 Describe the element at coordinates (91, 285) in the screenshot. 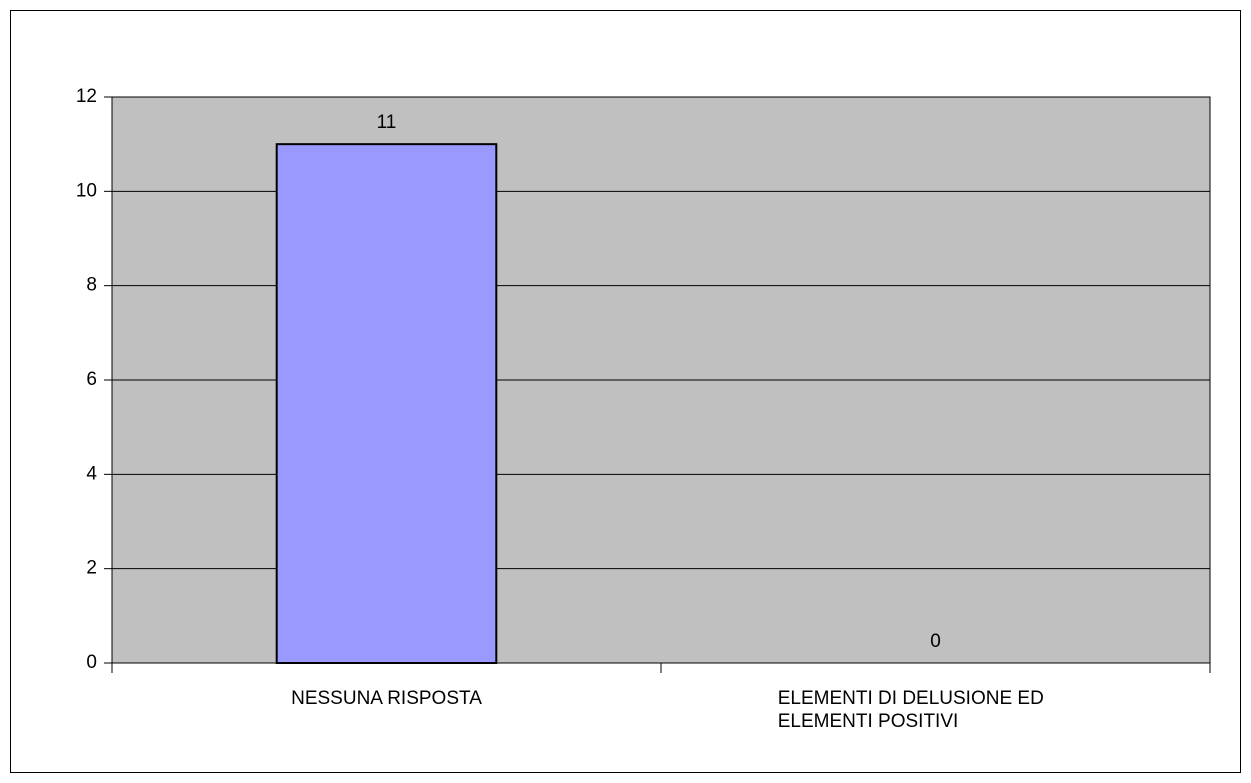

I see `y-tick-label: 8` at that location.